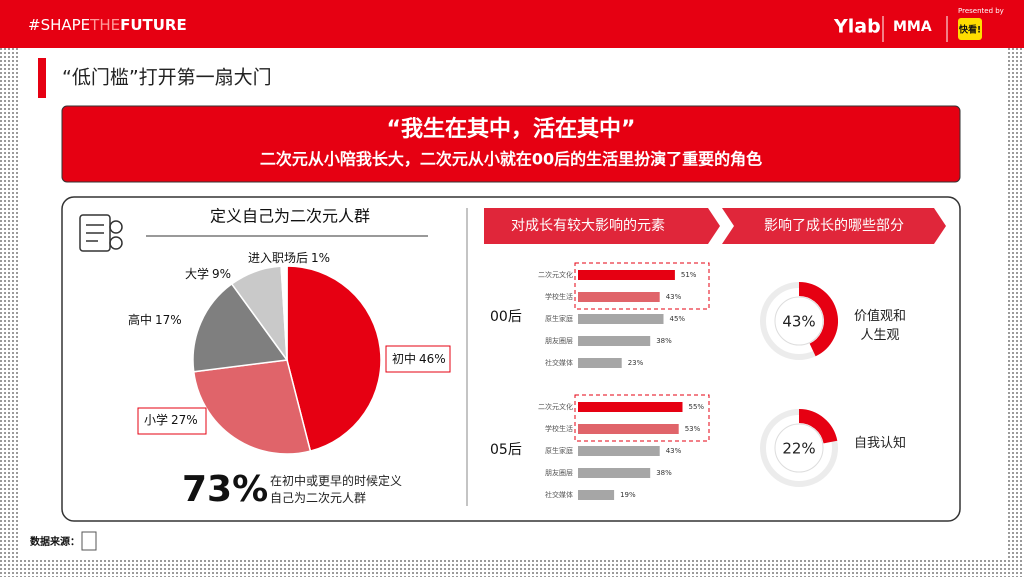  I want to click on panel-heading: 对成长有较大影响的元素, so click(588, 226).